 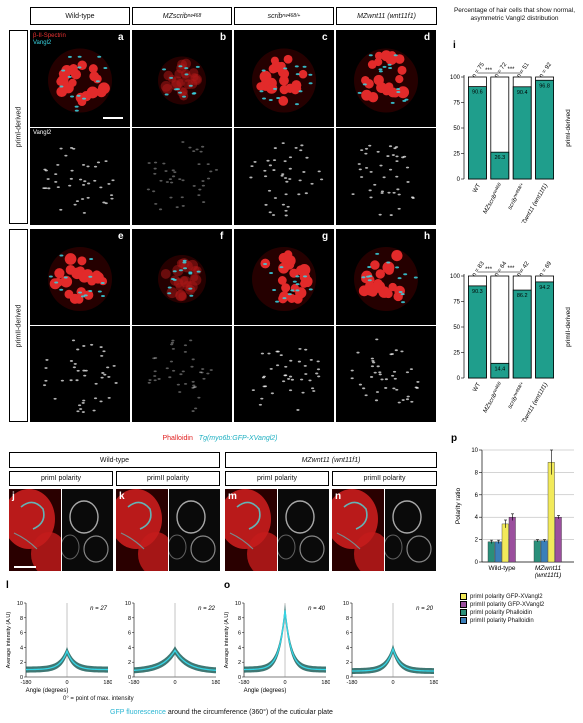 What do you see at coordinates (223, 37) in the screenshot?
I see `panel-letter: b` at bounding box center [223, 37].